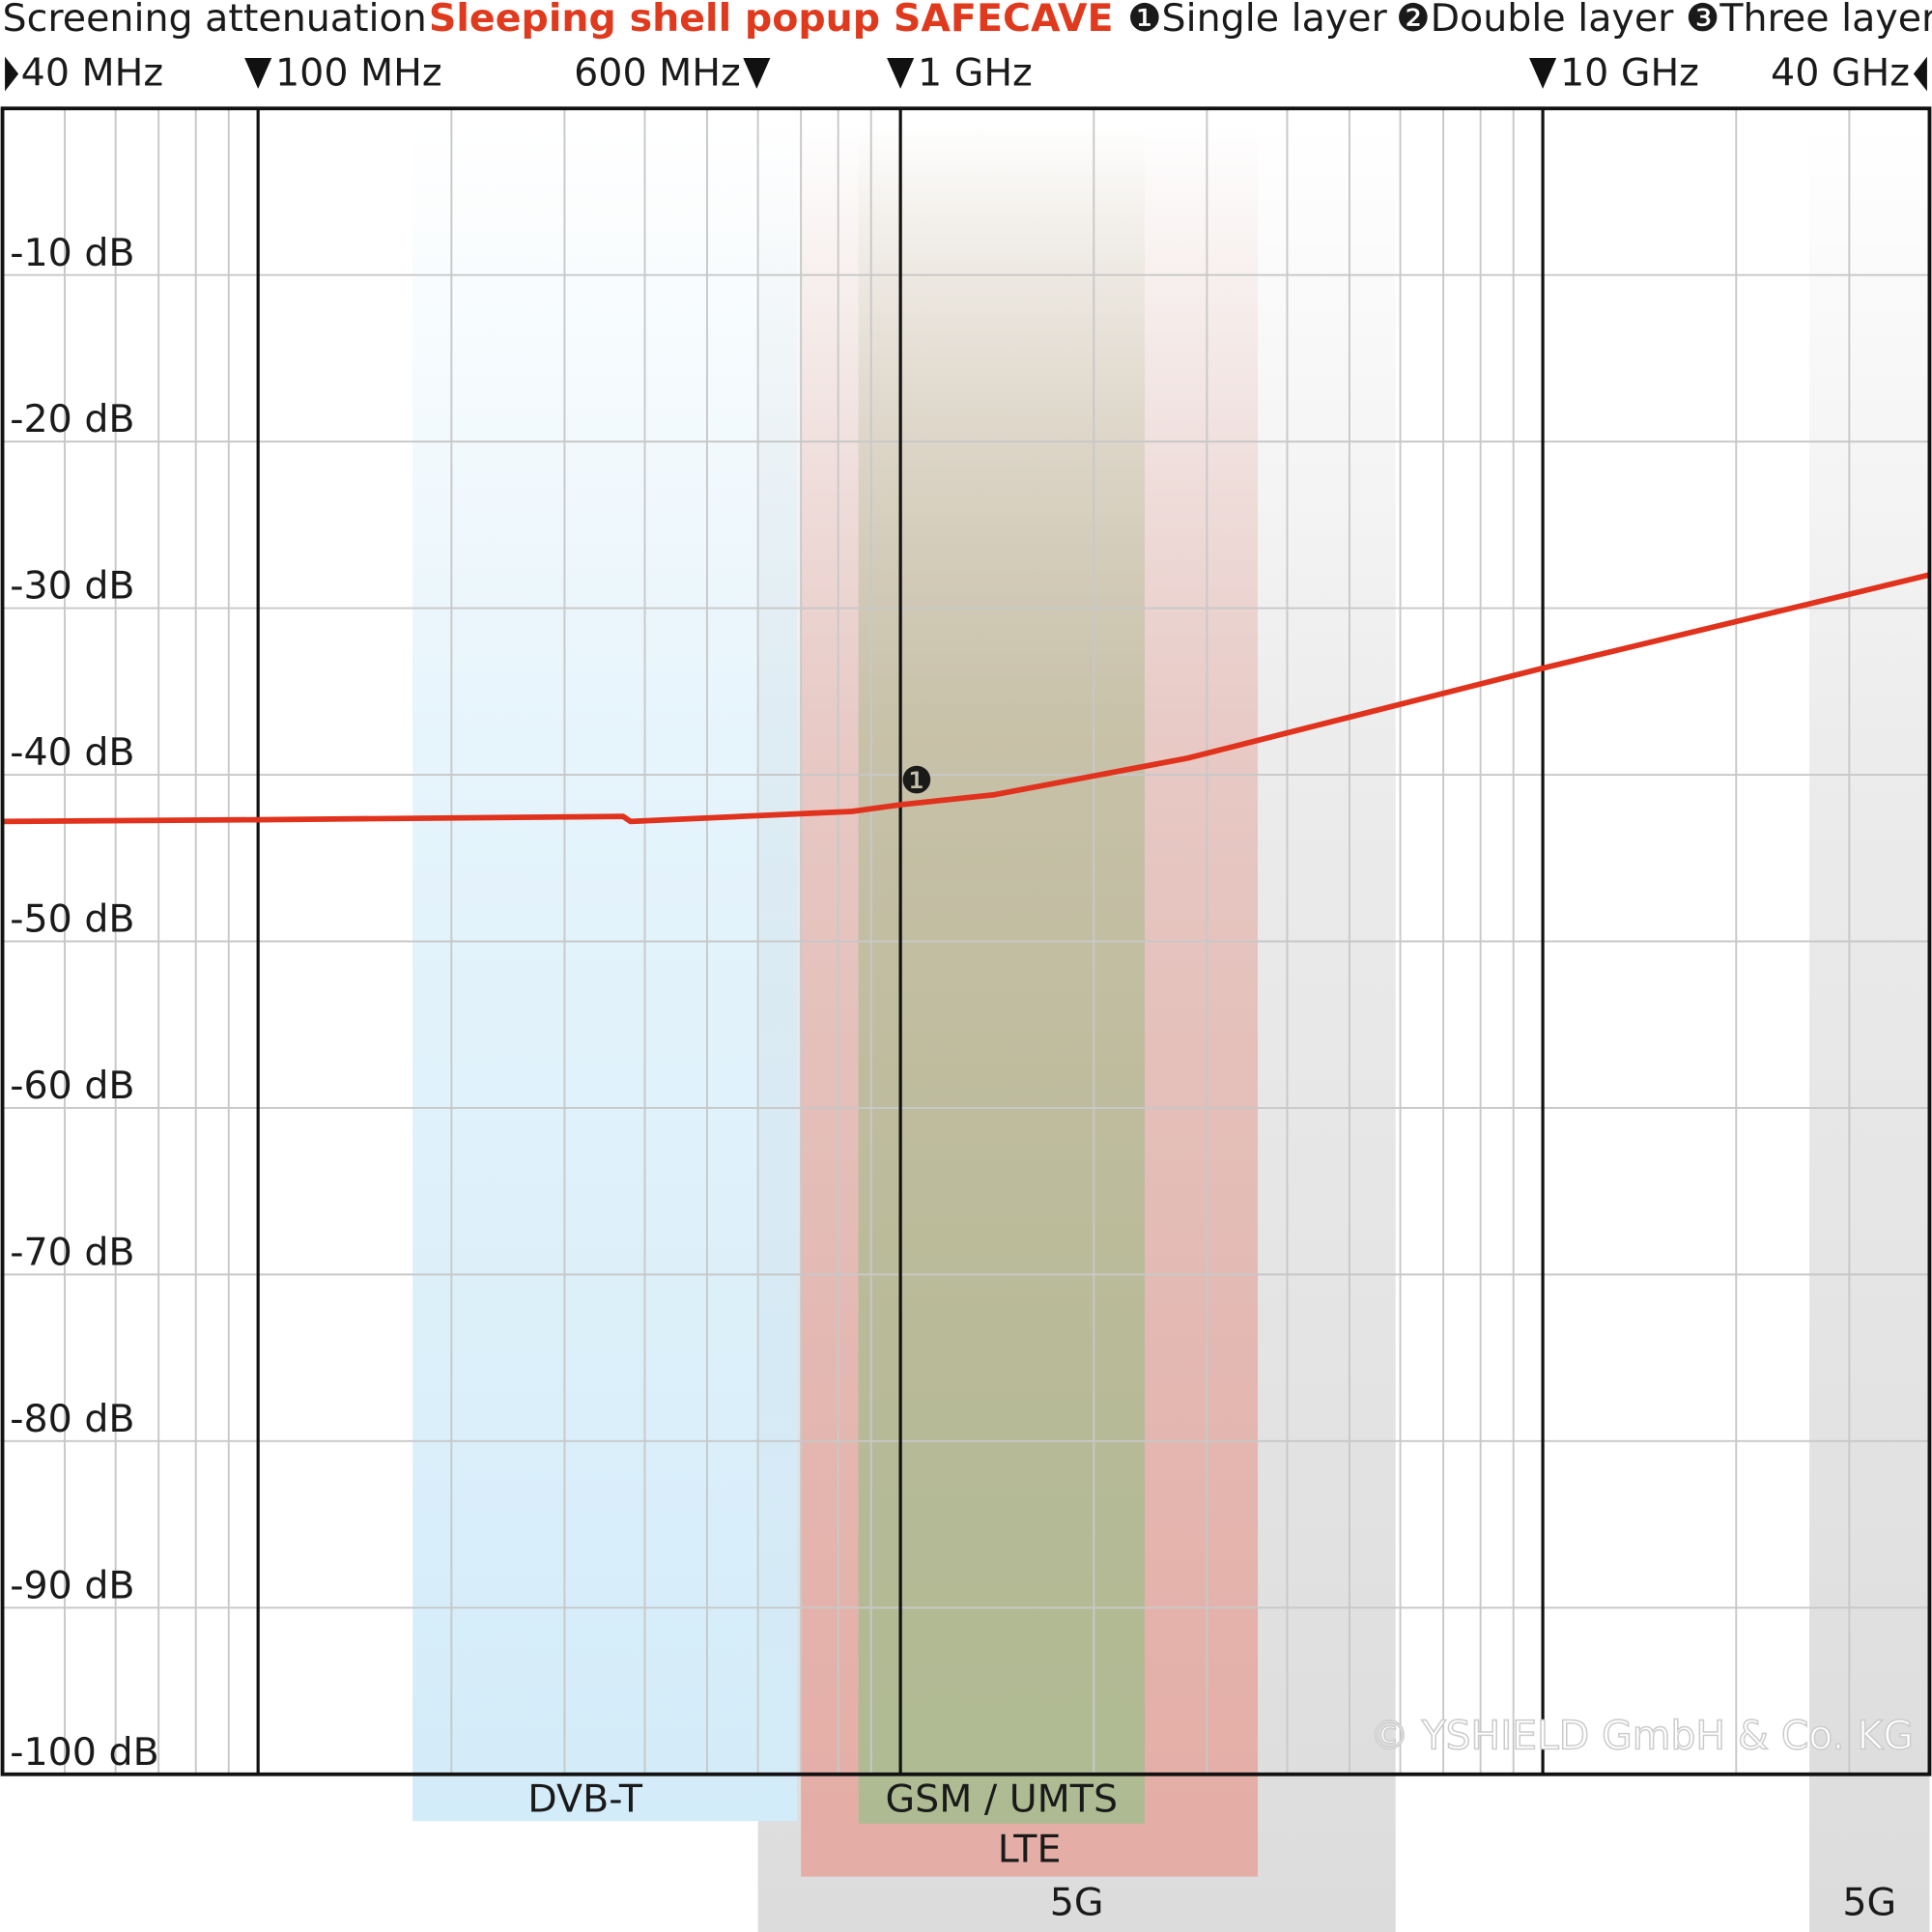  Describe the element at coordinates (975, 72) in the screenshot. I see `x-tick-label: 1 GHz` at that location.